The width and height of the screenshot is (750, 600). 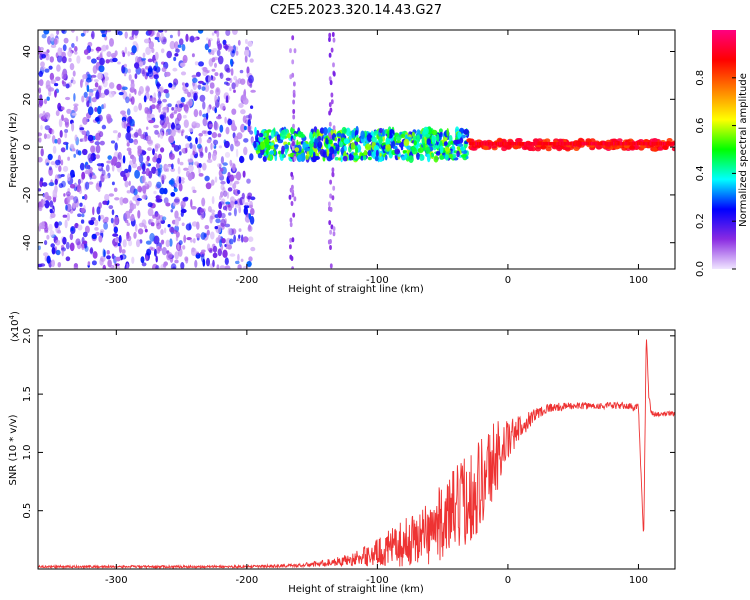 What do you see at coordinates (356, 289) in the screenshot?
I see `spectrogram-x-label: Height of straight line (km)` at bounding box center [356, 289].